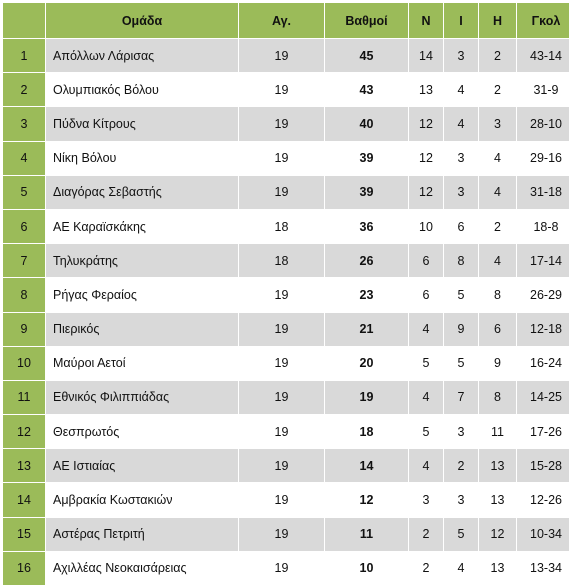 This screenshot has width=569, height=588. Describe the element at coordinates (542, 534) in the screenshot. I see `goals-cell: 10-34` at that location.